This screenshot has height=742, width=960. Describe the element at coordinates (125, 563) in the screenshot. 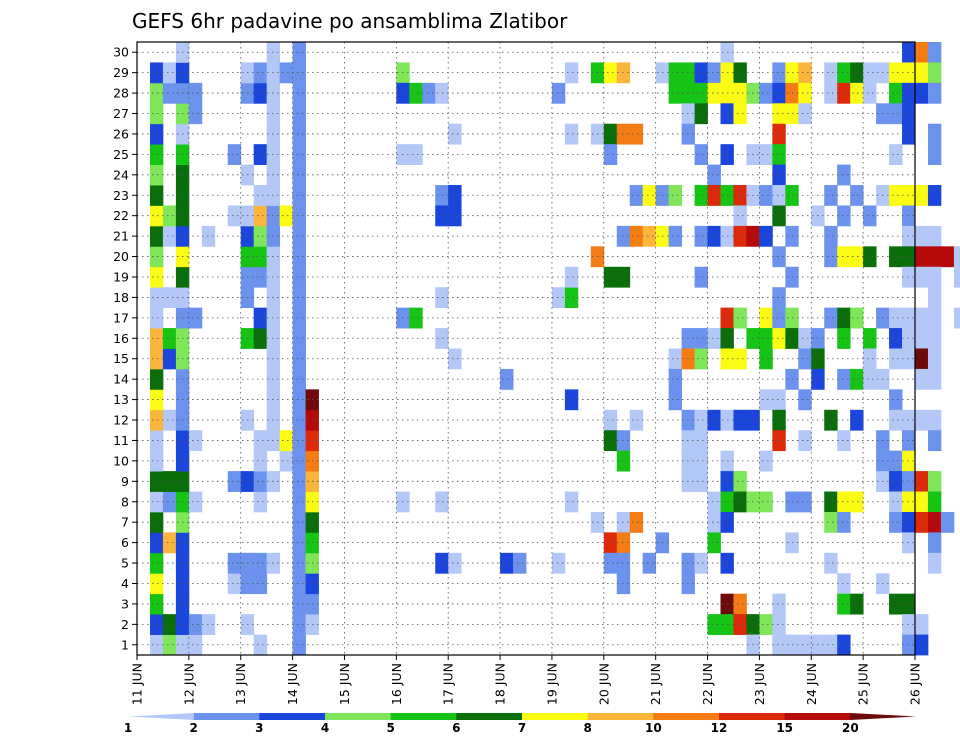

I see `y-tick-label: 5` at that location.